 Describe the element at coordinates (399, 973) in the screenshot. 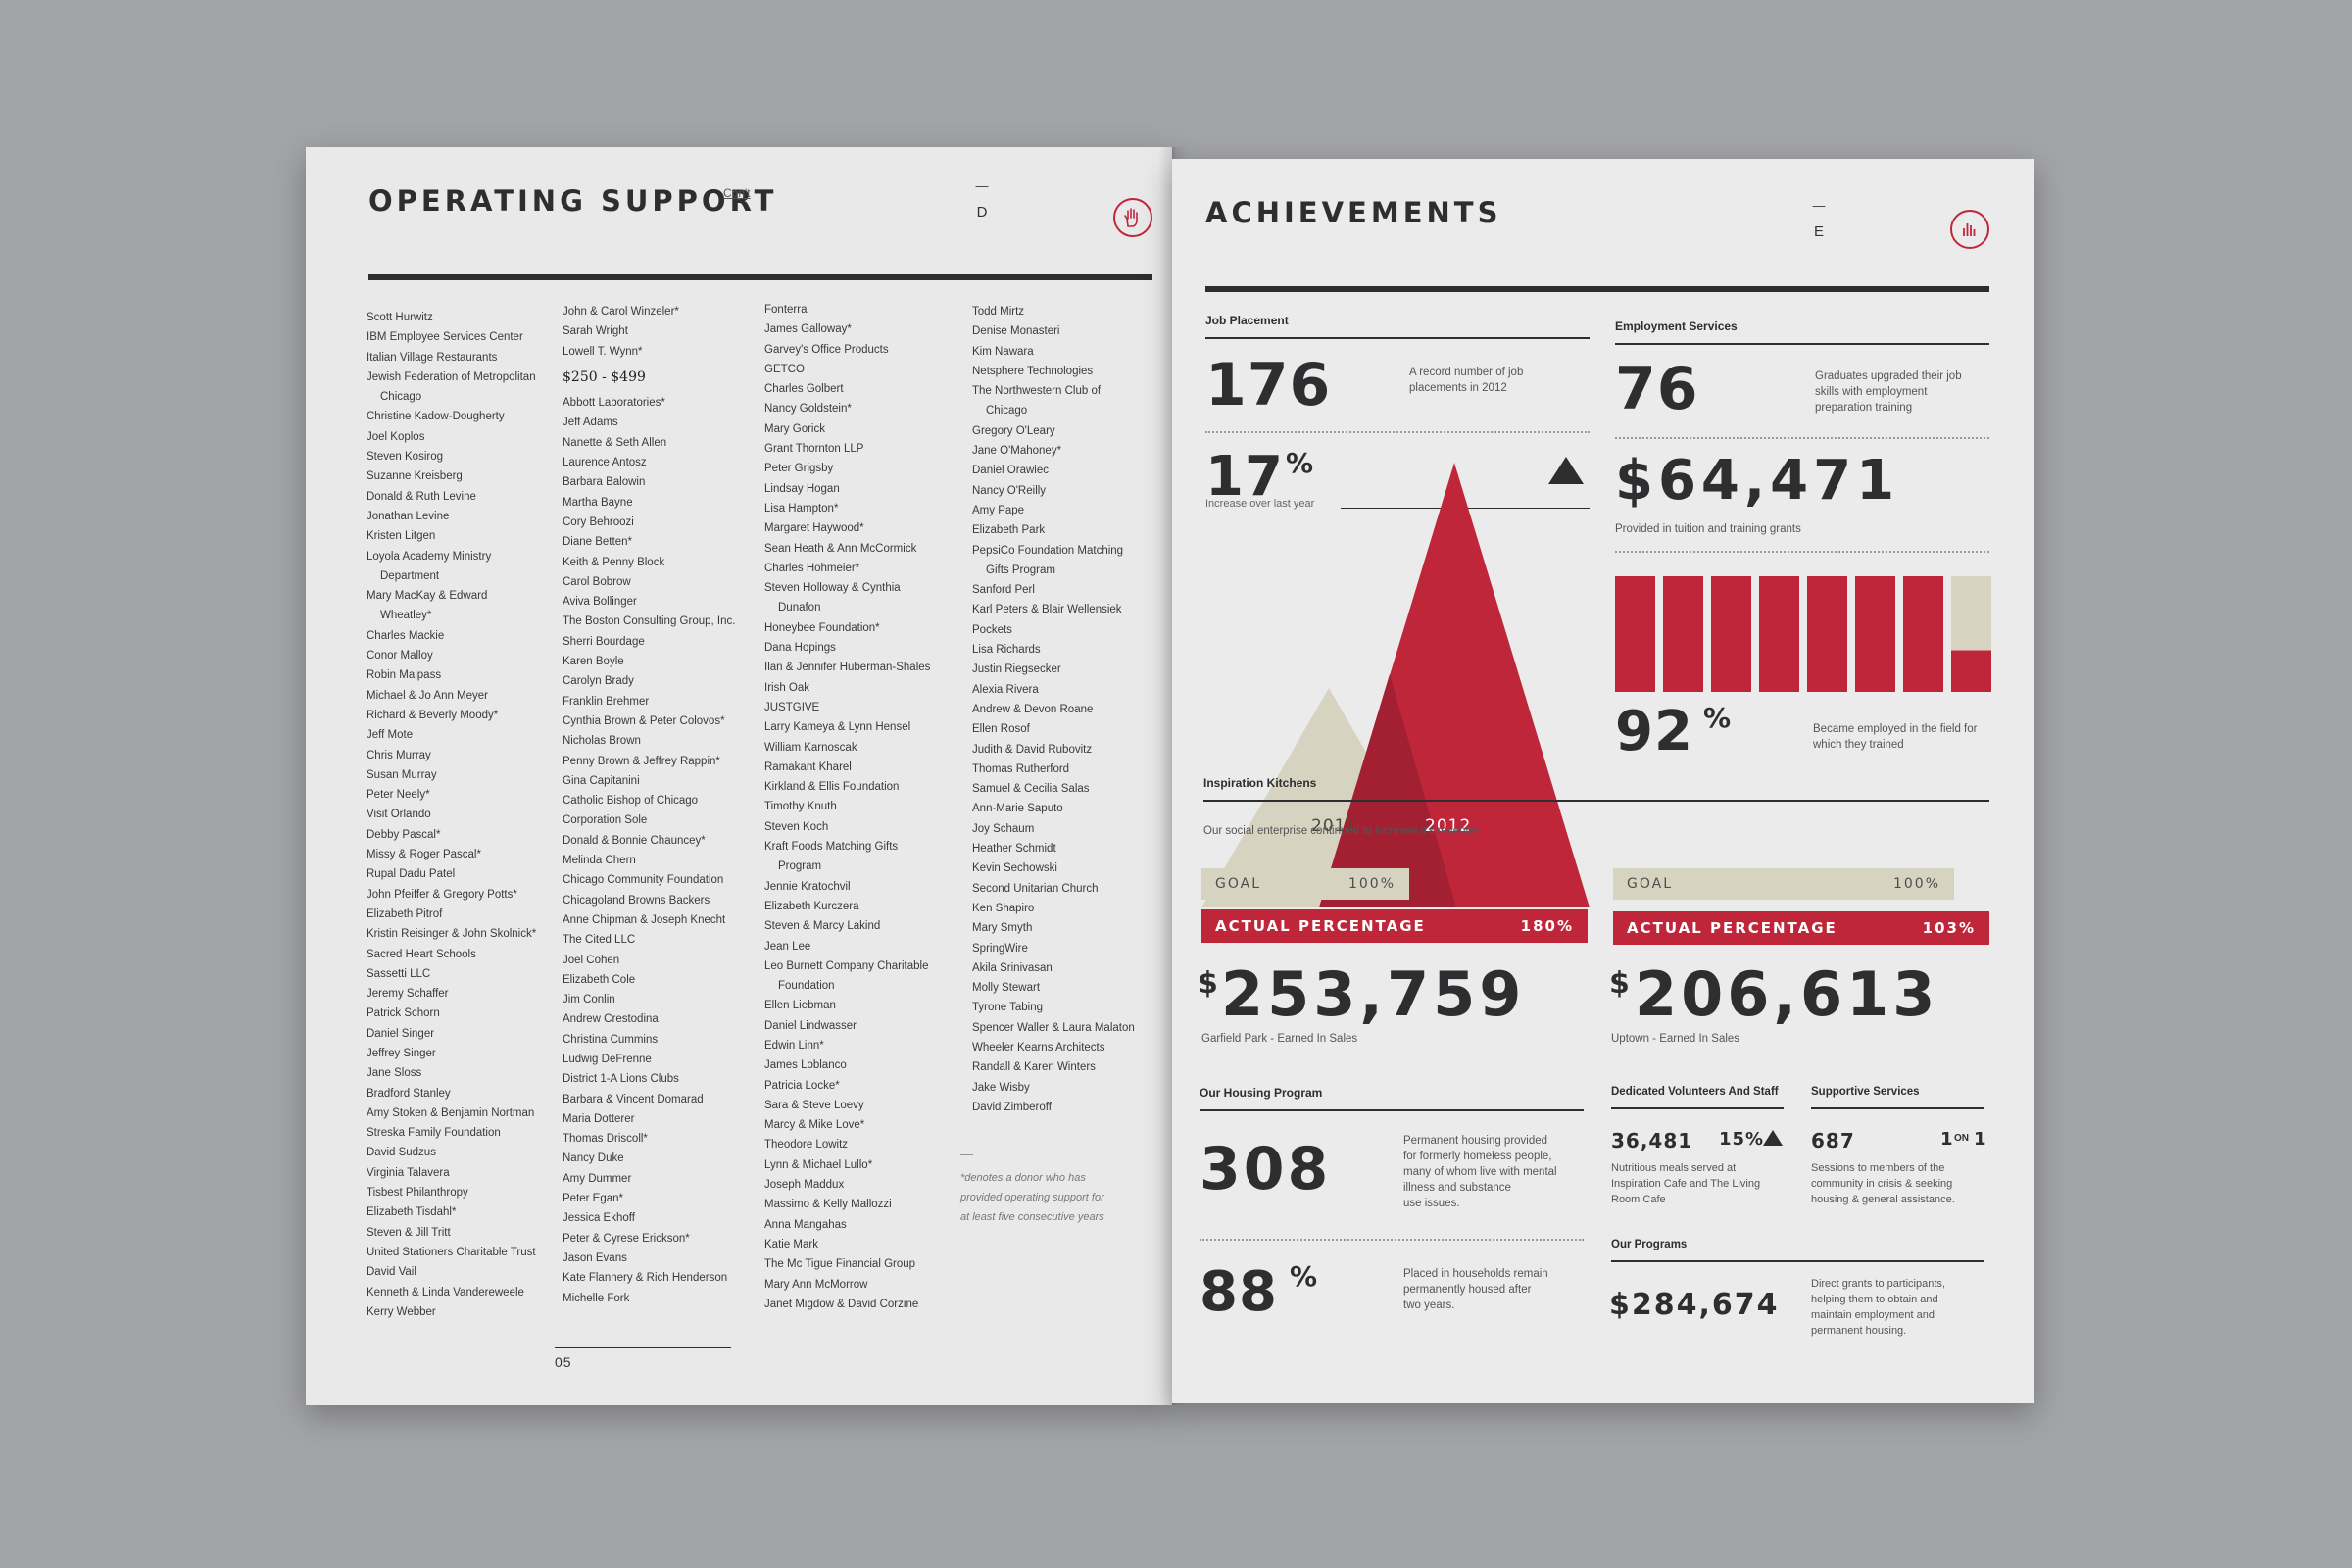

I see `donor-name: Sassetti LLC` at that location.